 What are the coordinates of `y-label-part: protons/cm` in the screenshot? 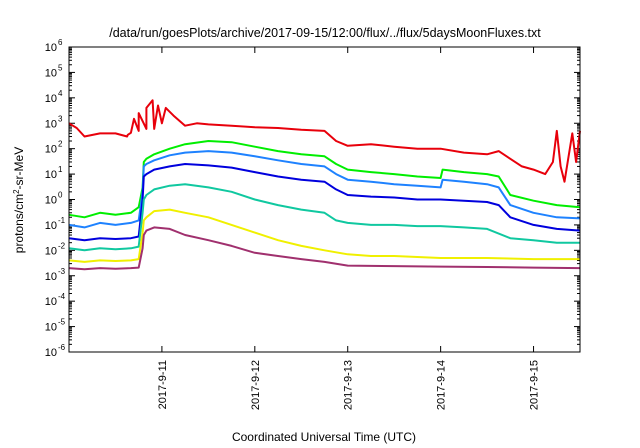 It's located at (19, 223).